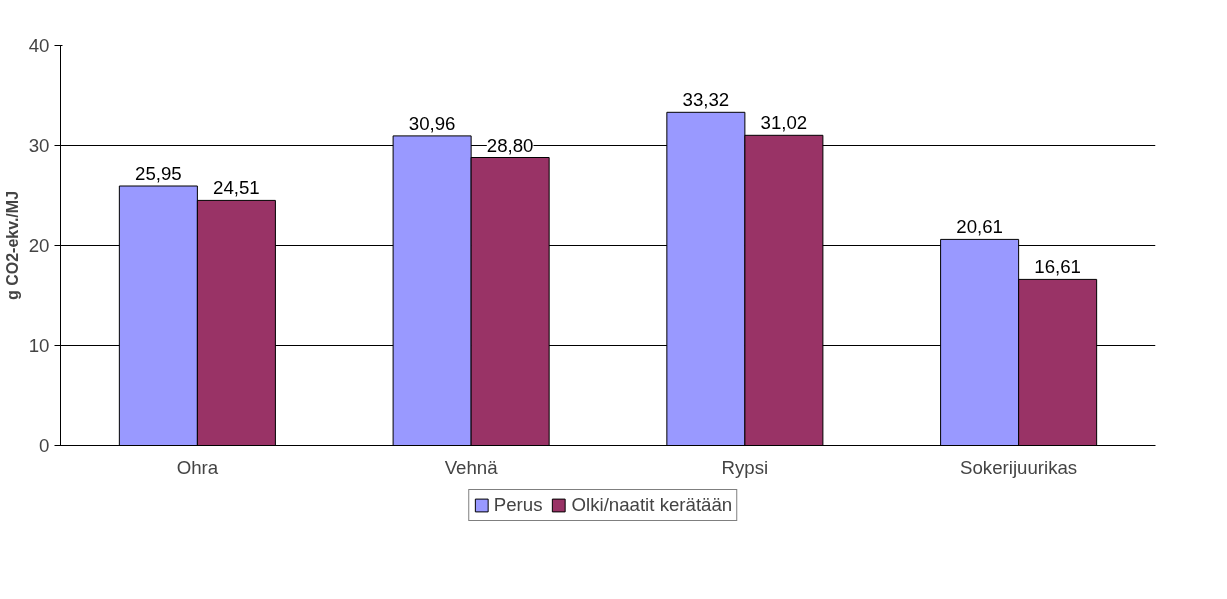  I want to click on x-tick-label: Sokerijuurikas, so click(1019, 467).